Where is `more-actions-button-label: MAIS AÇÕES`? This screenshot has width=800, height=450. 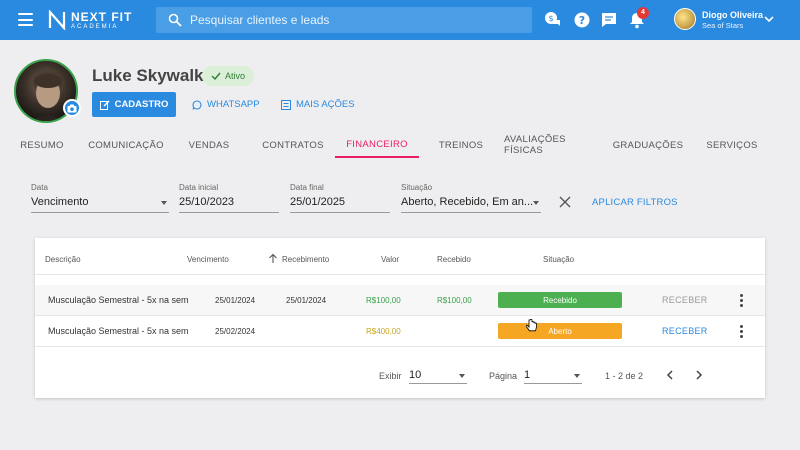
more-actions-button-label: MAIS AÇÕES is located at coordinates (325, 104).